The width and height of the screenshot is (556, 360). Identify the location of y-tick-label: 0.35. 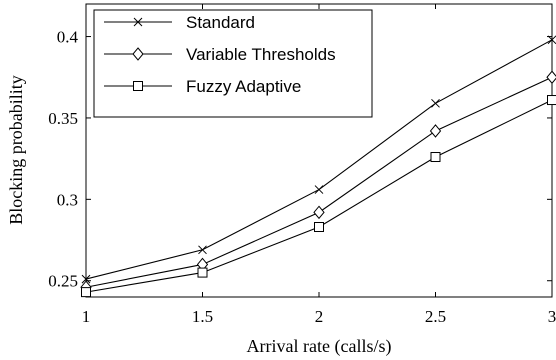
(63, 118).